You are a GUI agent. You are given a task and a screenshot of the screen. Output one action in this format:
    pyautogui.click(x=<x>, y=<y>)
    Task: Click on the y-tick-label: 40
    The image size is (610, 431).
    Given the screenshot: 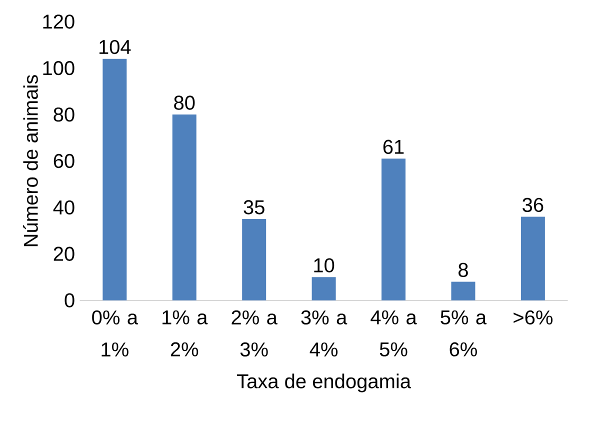 What is the action you would take?
    pyautogui.click(x=63, y=207)
    